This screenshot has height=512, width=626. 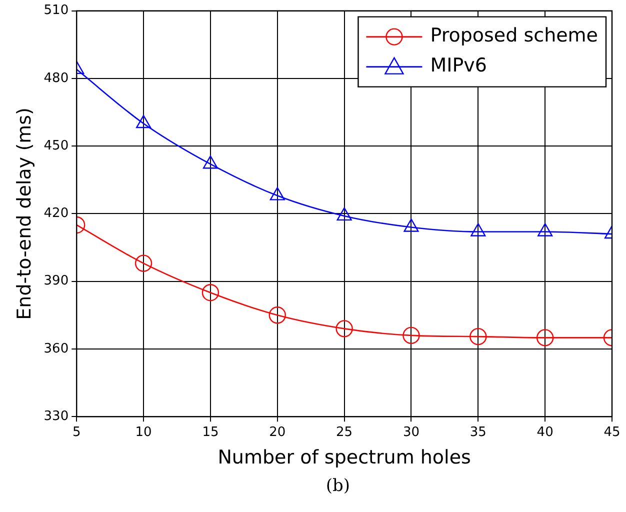 What do you see at coordinates (411, 432) in the screenshot?
I see `x-tick-label: 30` at bounding box center [411, 432].